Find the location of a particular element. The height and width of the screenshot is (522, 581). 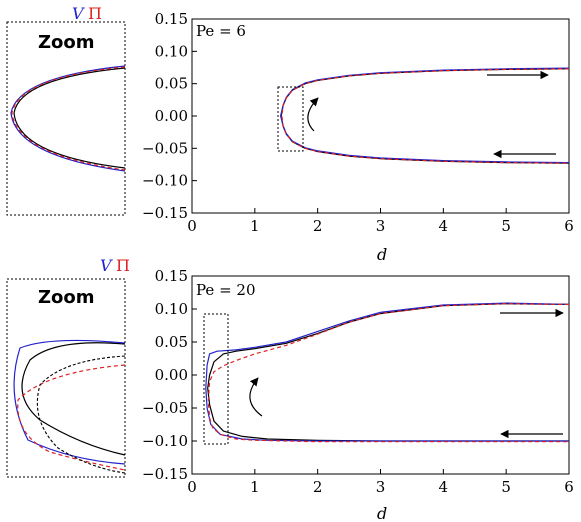

zoom-label-top: Zoom is located at coordinates (66, 42).